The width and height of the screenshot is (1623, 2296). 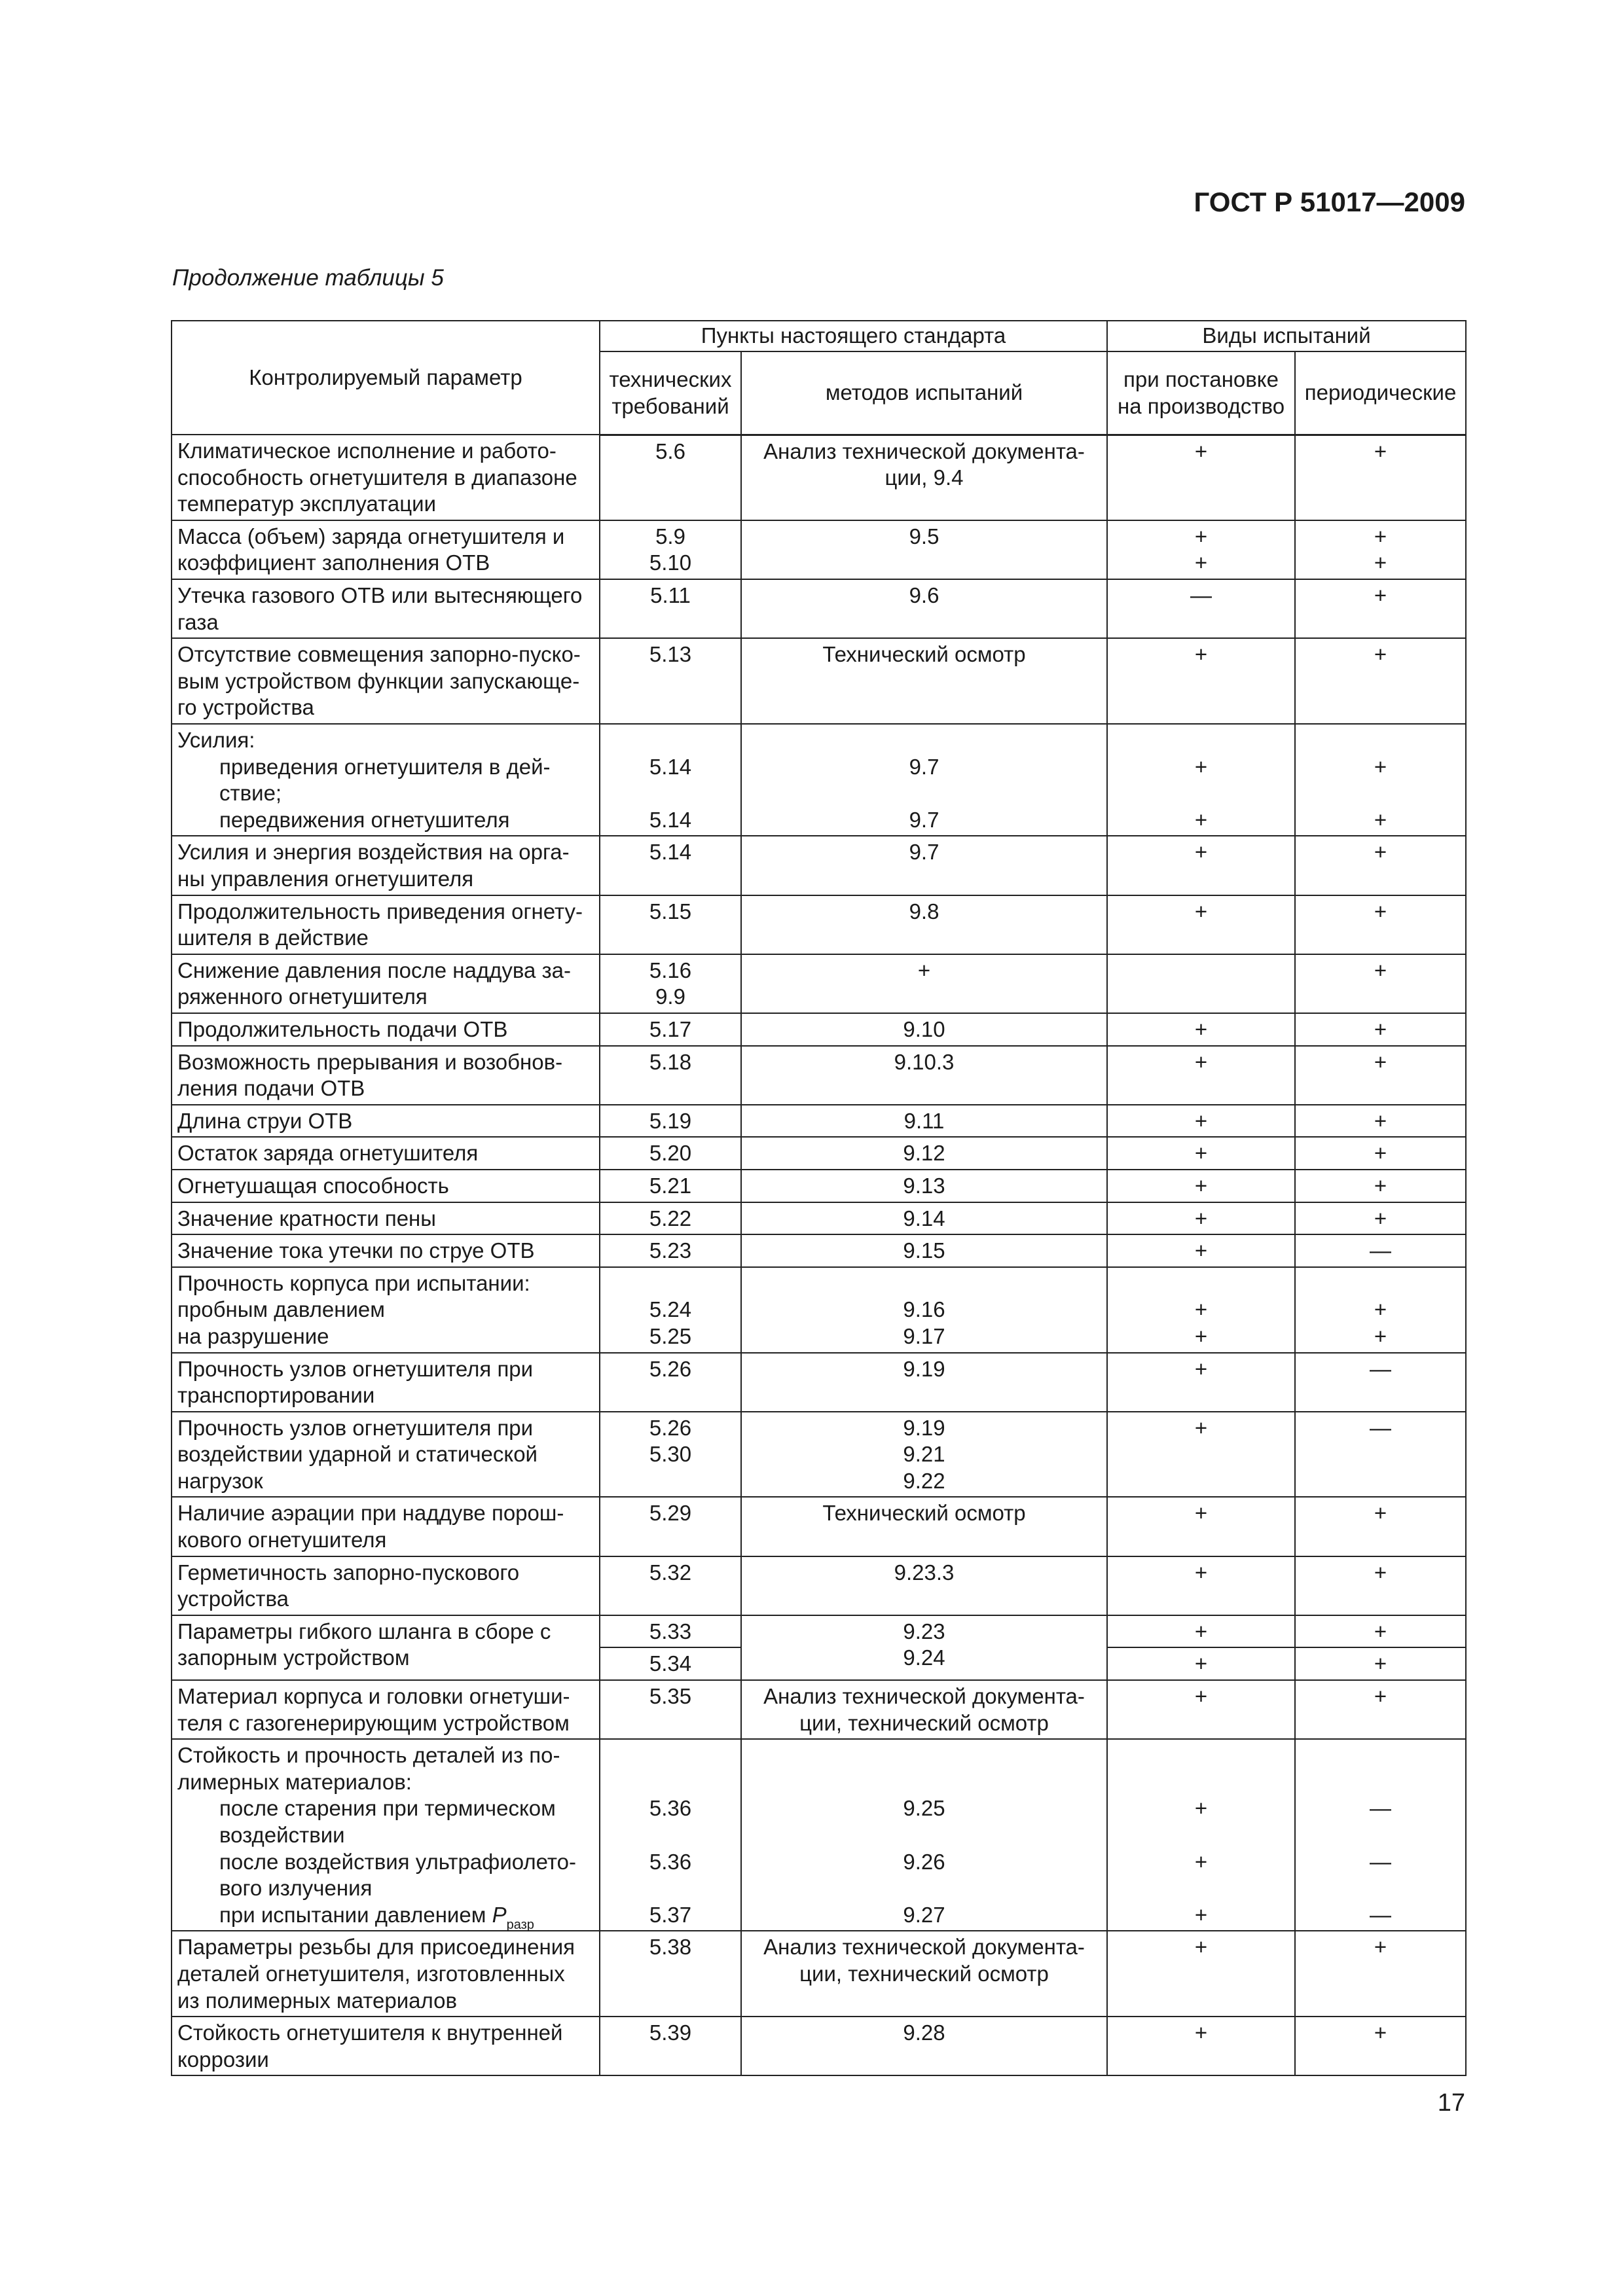 What do you see at coordinates (670, 924) in the screenshot?
I see `req-cell: 5.15` at bounding box center [670, 924].